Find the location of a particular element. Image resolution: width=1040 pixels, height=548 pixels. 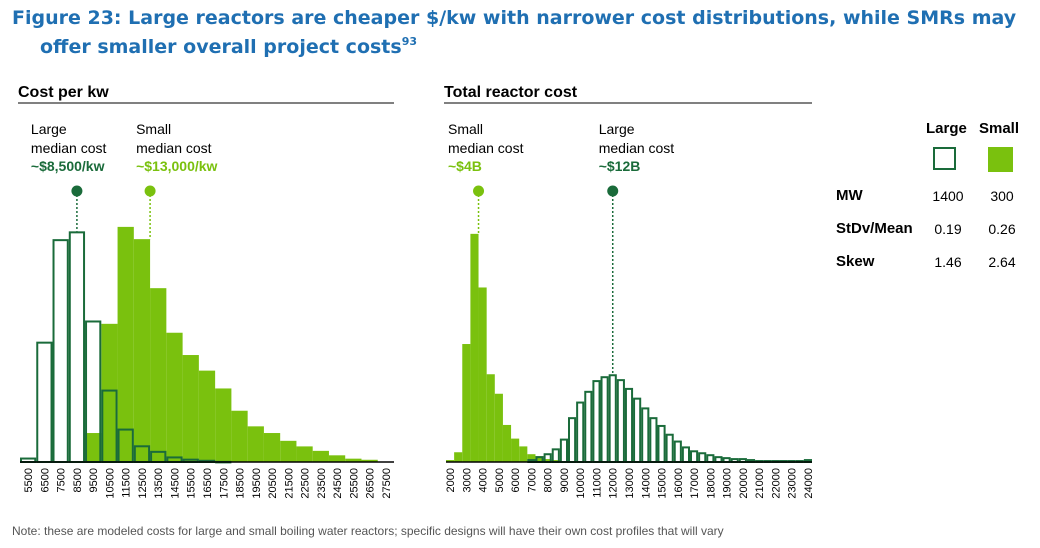

legend-swatch-small is located at coordinates (1000, 159).